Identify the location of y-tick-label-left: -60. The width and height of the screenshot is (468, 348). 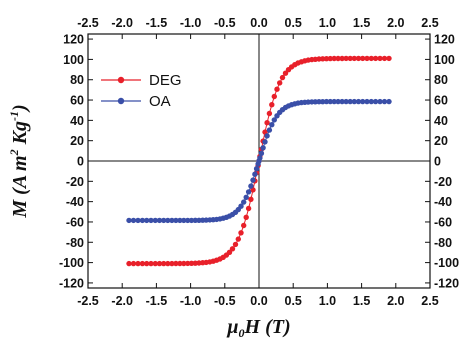
(75, 222).